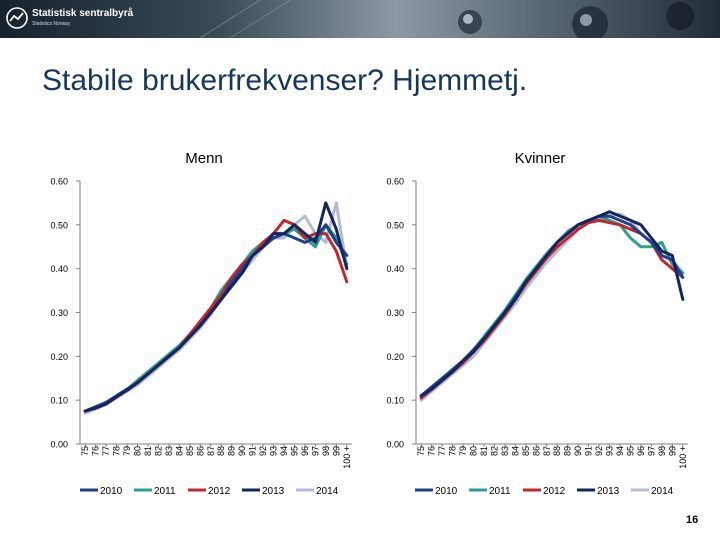 Image resolution: width=720 pixels, height=540 pixels. I want to click on chart-title: Kvinner, so click(540, 158).